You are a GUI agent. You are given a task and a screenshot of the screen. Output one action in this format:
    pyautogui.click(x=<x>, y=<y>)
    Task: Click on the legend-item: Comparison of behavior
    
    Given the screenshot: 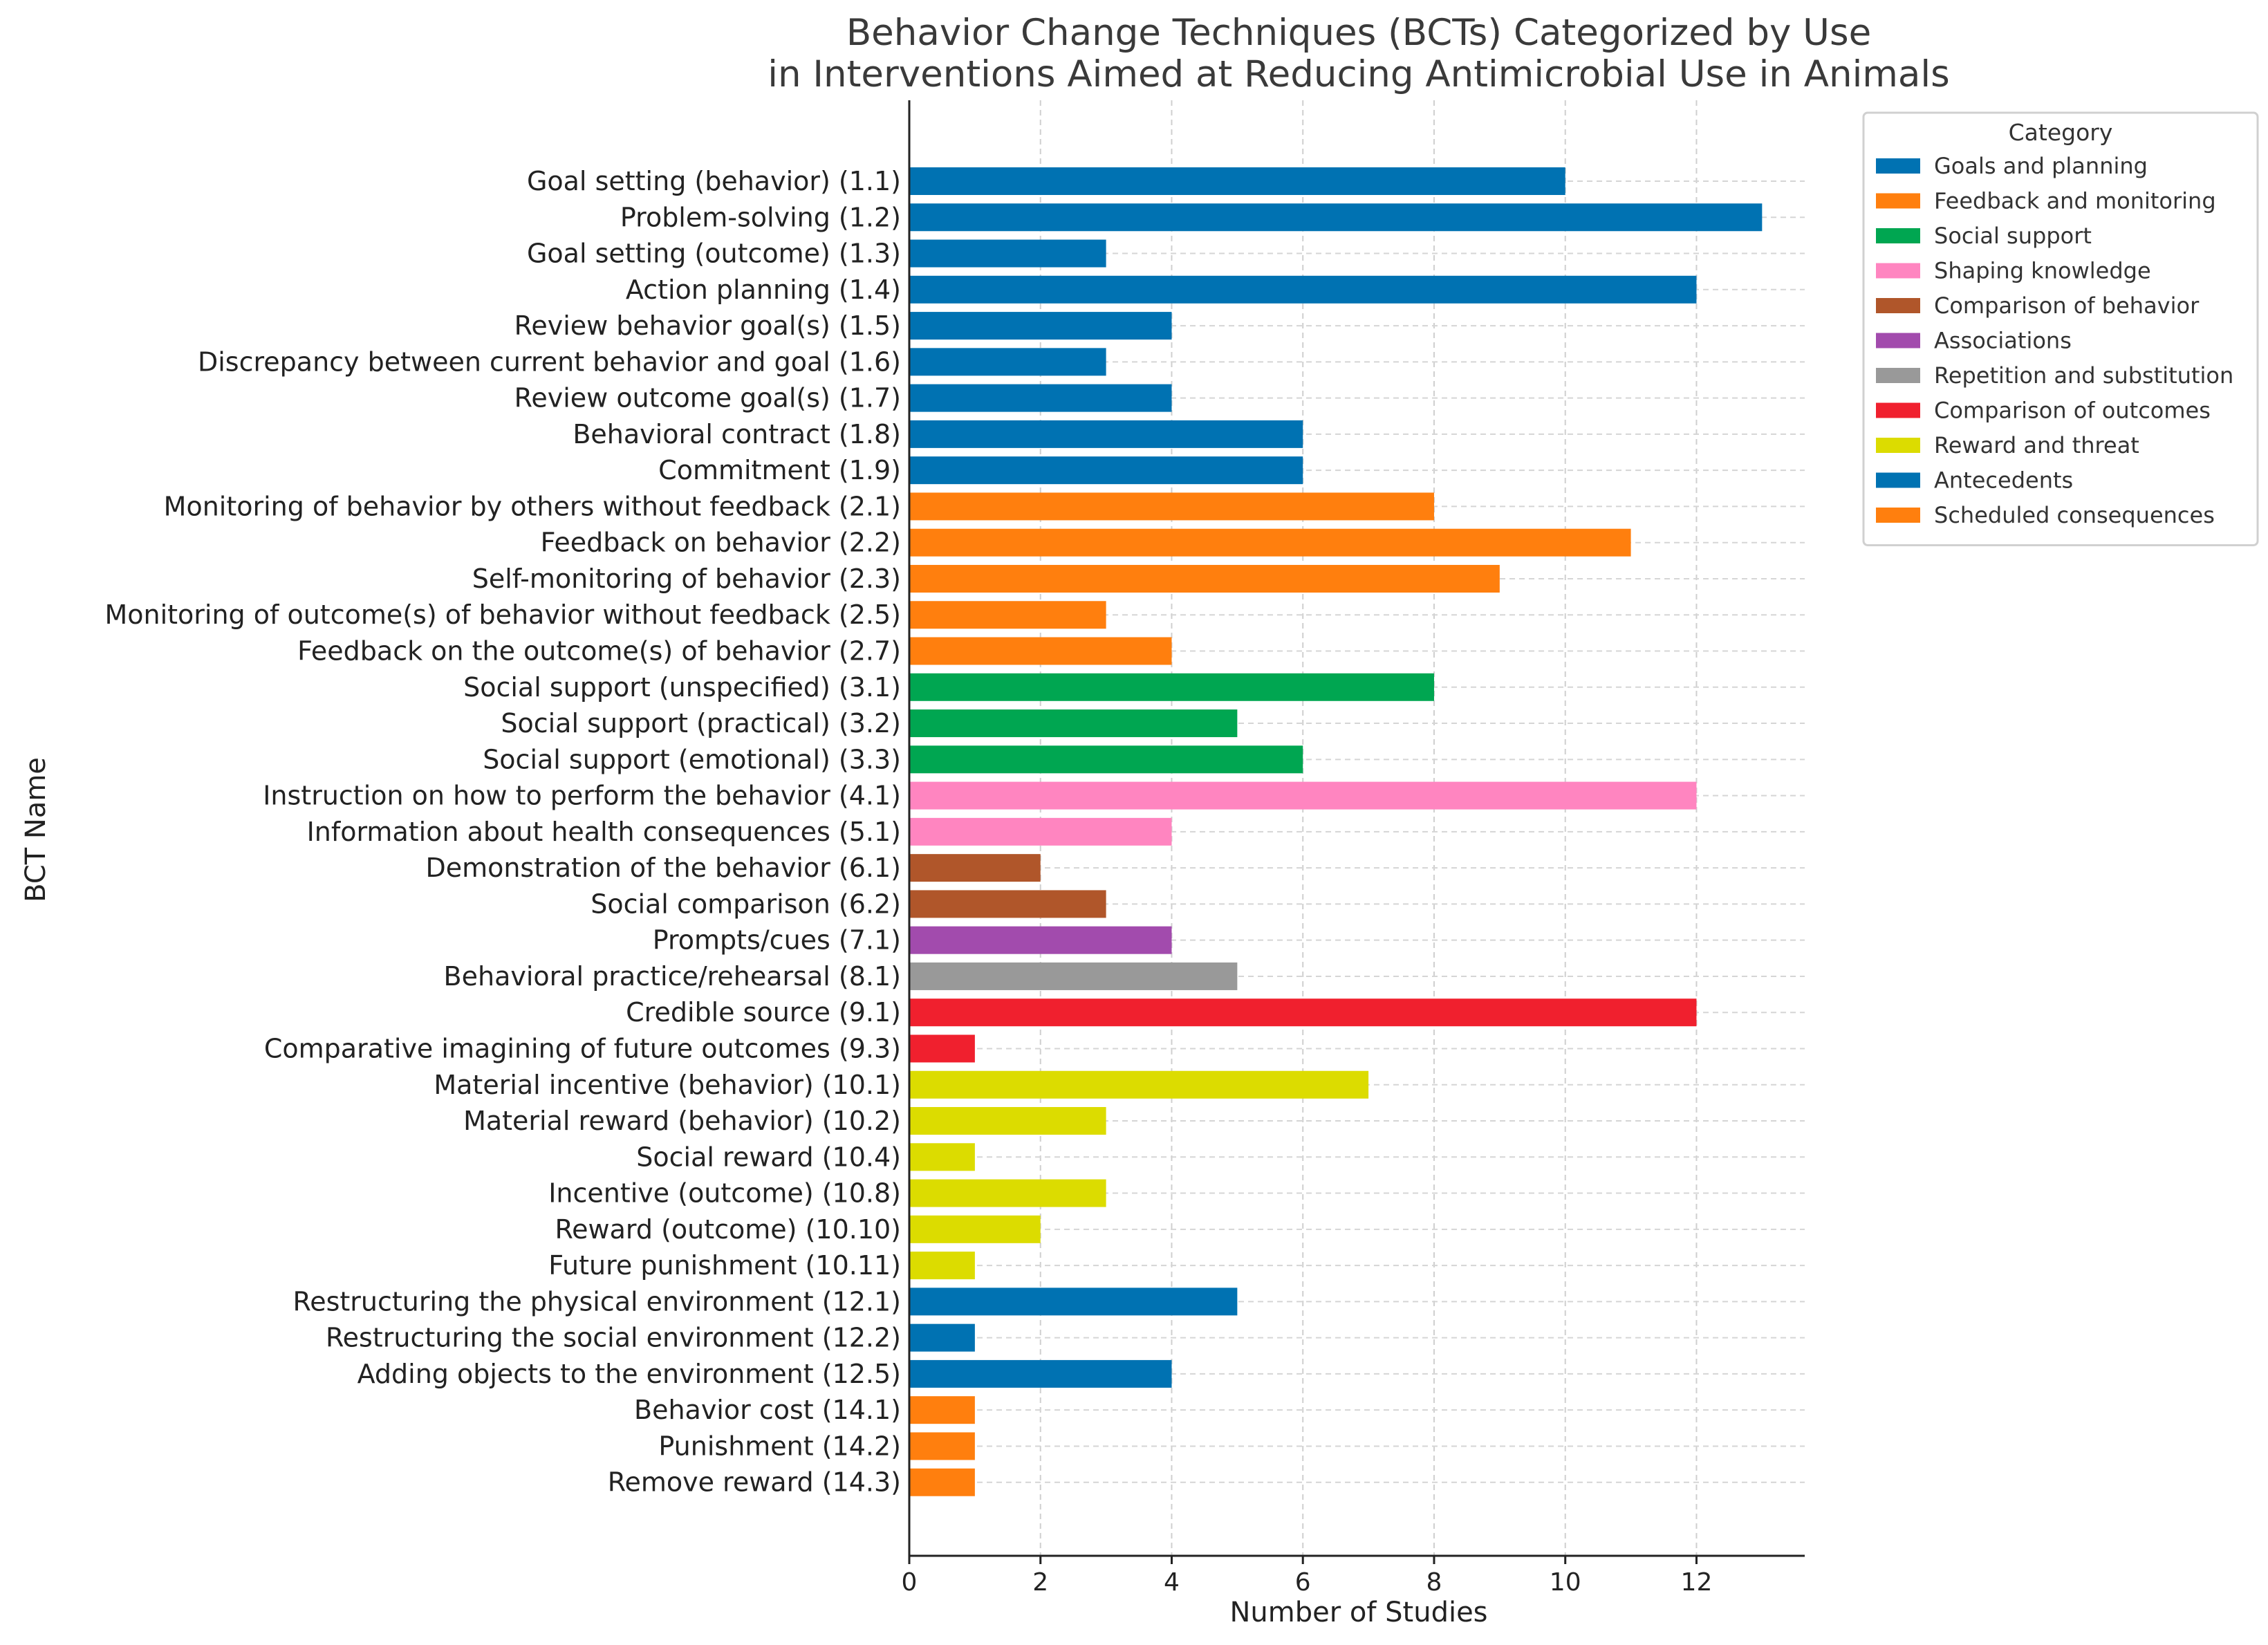 What is the action you would take?
    pyautogui.click(x=2067, y=306)
    